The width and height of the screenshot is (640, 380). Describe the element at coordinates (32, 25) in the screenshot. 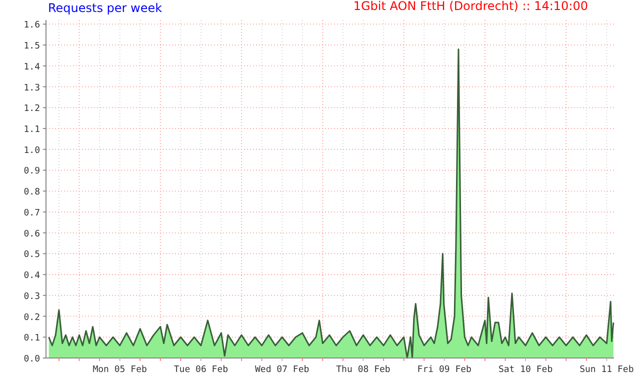

I see `y-tick-label: 1.6` at that location.